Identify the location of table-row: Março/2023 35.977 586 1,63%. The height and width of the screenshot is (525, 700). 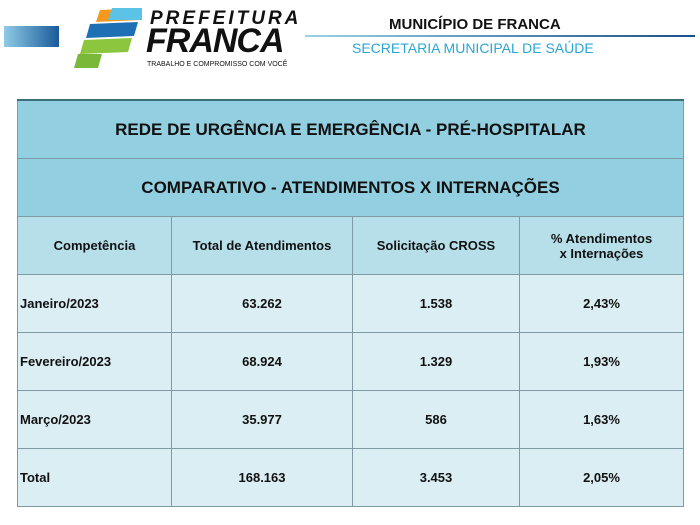
(350, 419).